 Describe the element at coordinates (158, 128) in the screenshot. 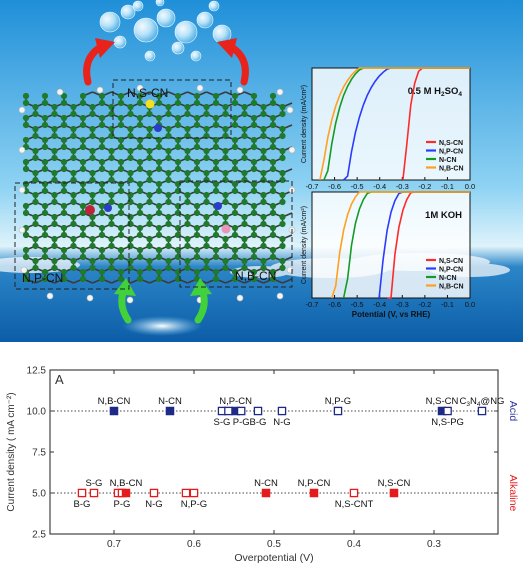

I see `nitrogen-atom` at that location.